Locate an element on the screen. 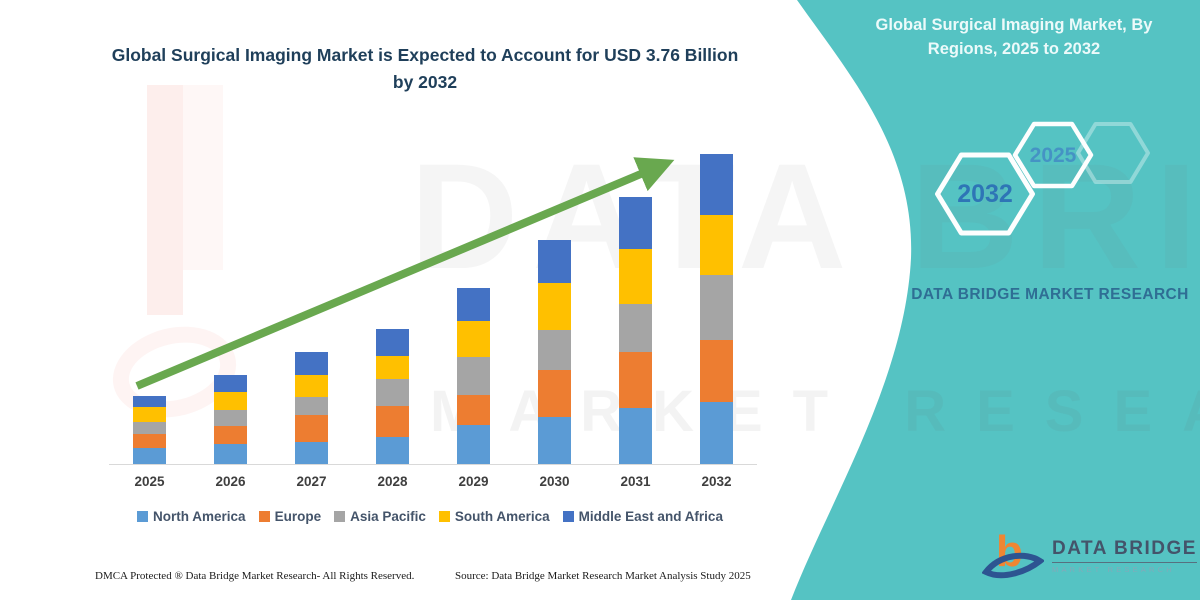  bar-segment-2031-asia-pacific is located at coordinates (635, 328).